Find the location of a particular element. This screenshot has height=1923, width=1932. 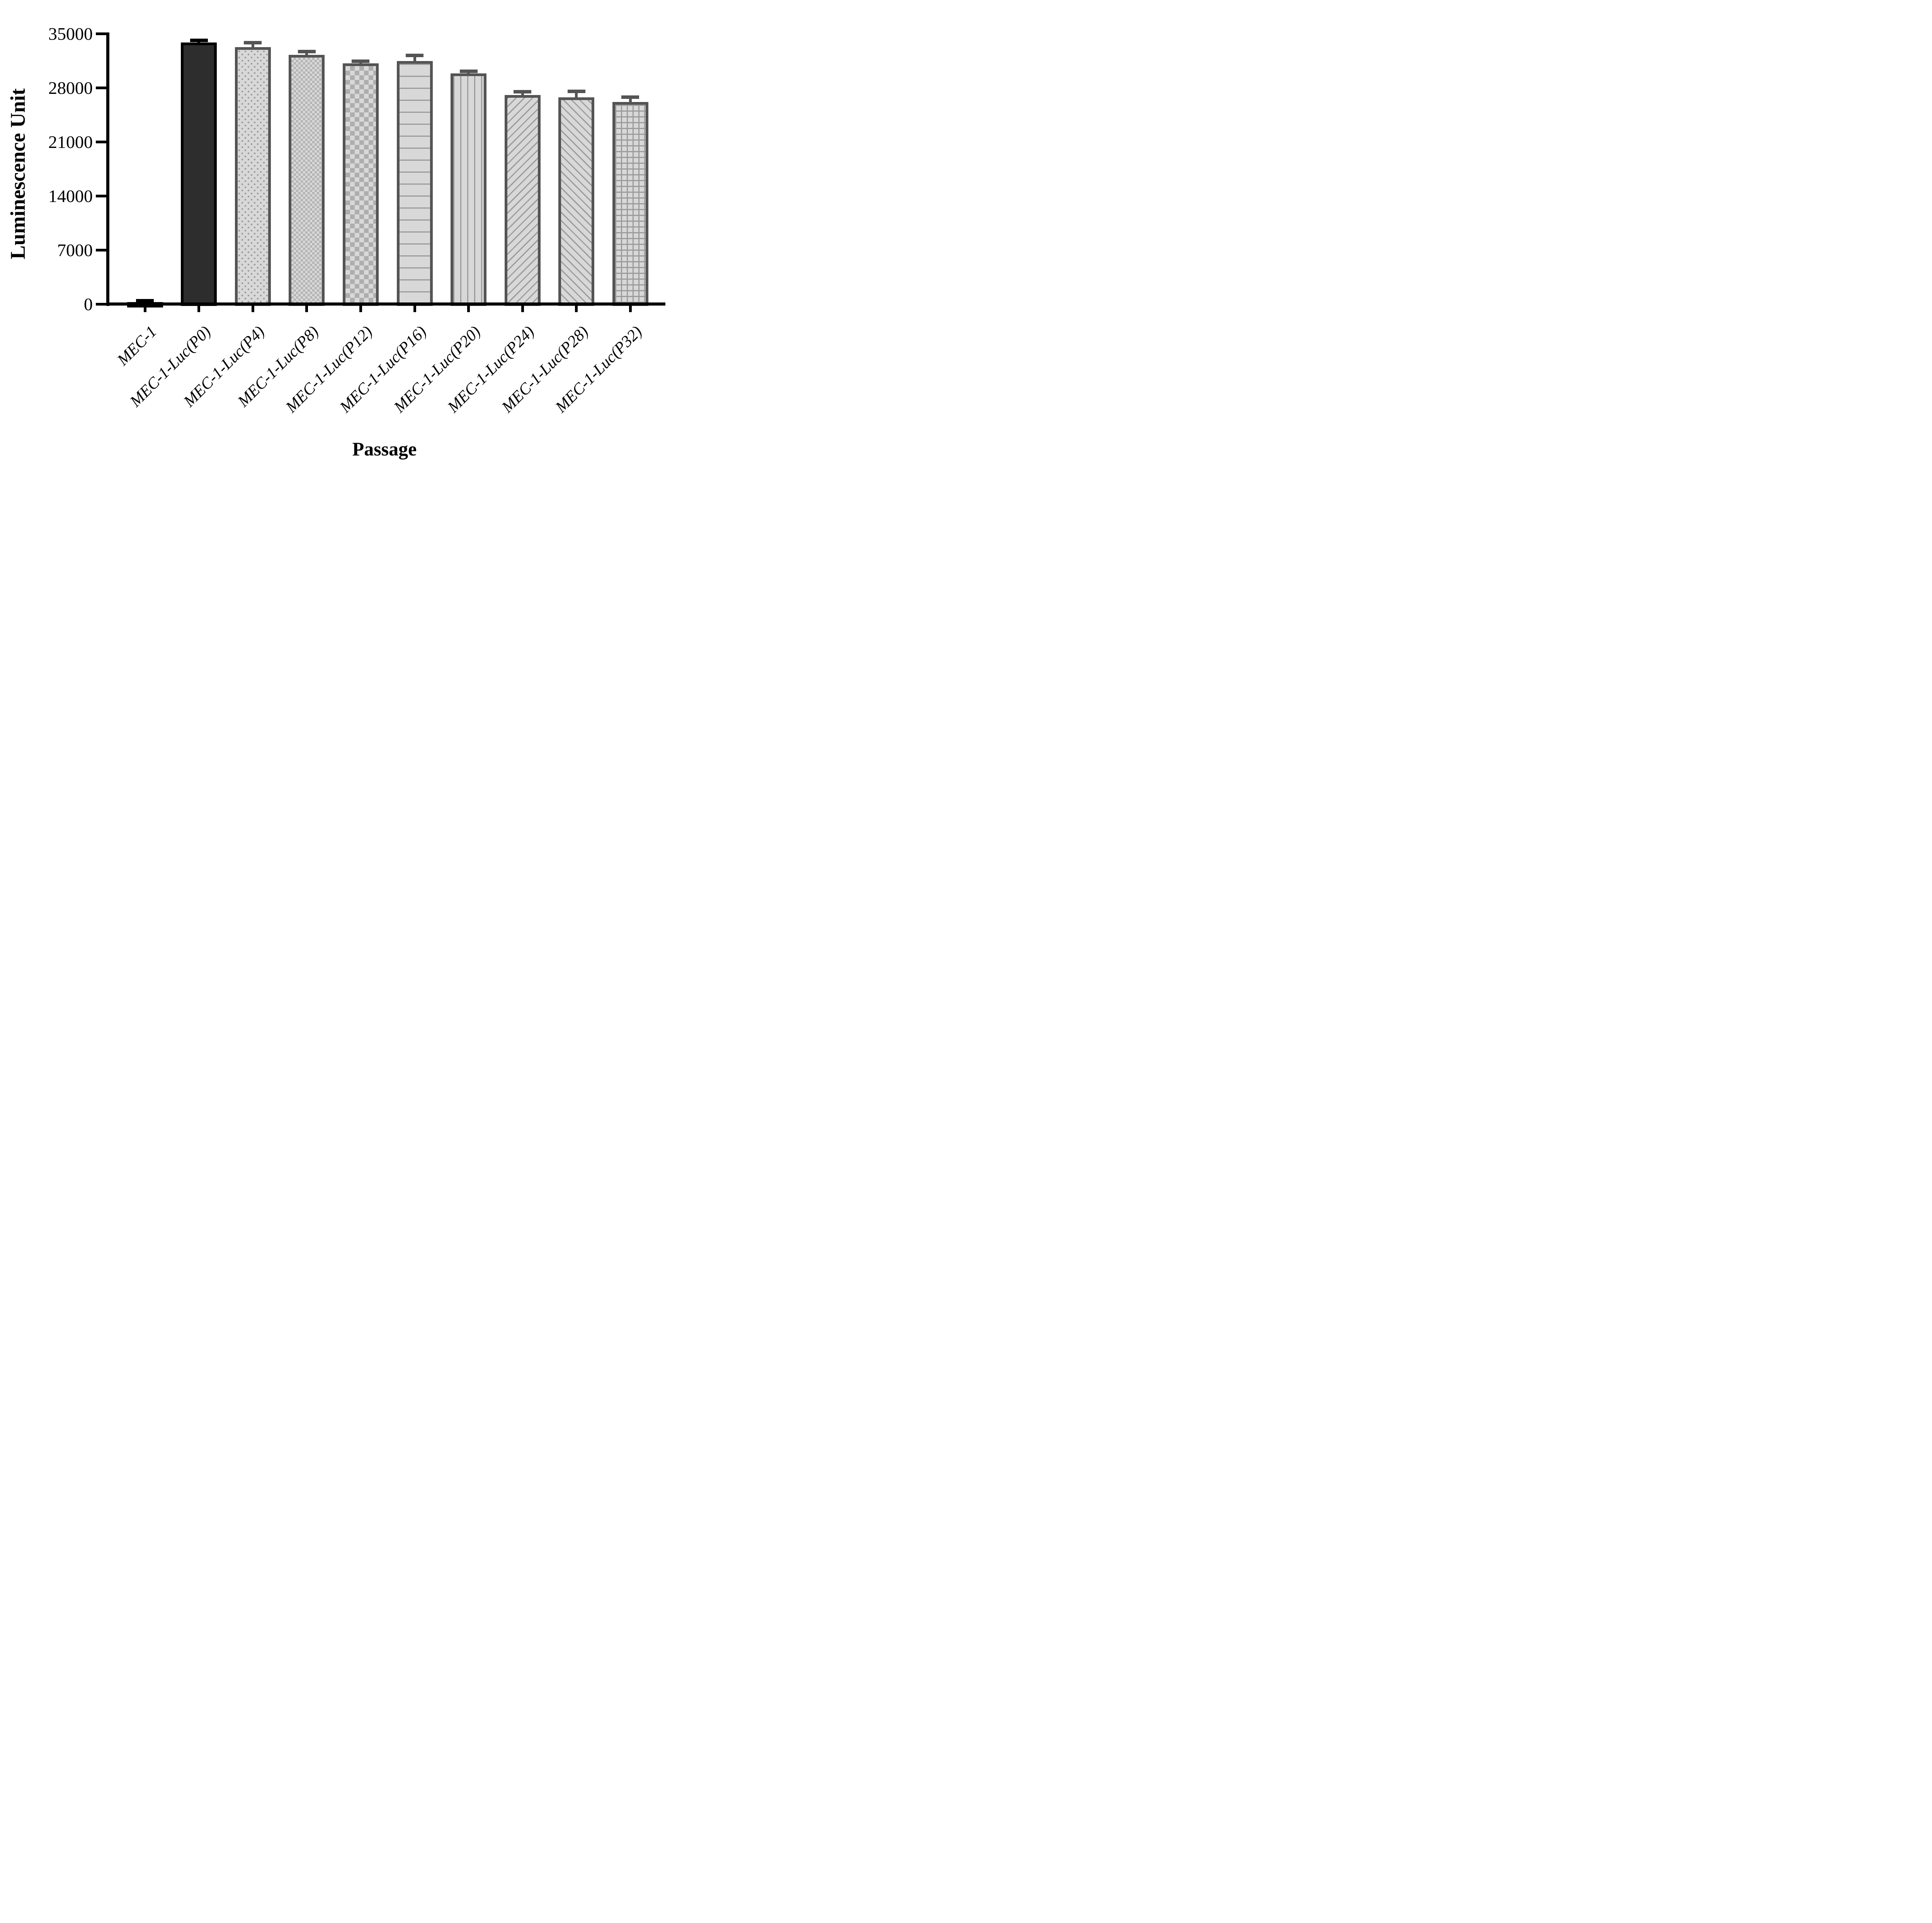

bar-MEC-1-Luc(P16) is located at coordinates (414, 183).